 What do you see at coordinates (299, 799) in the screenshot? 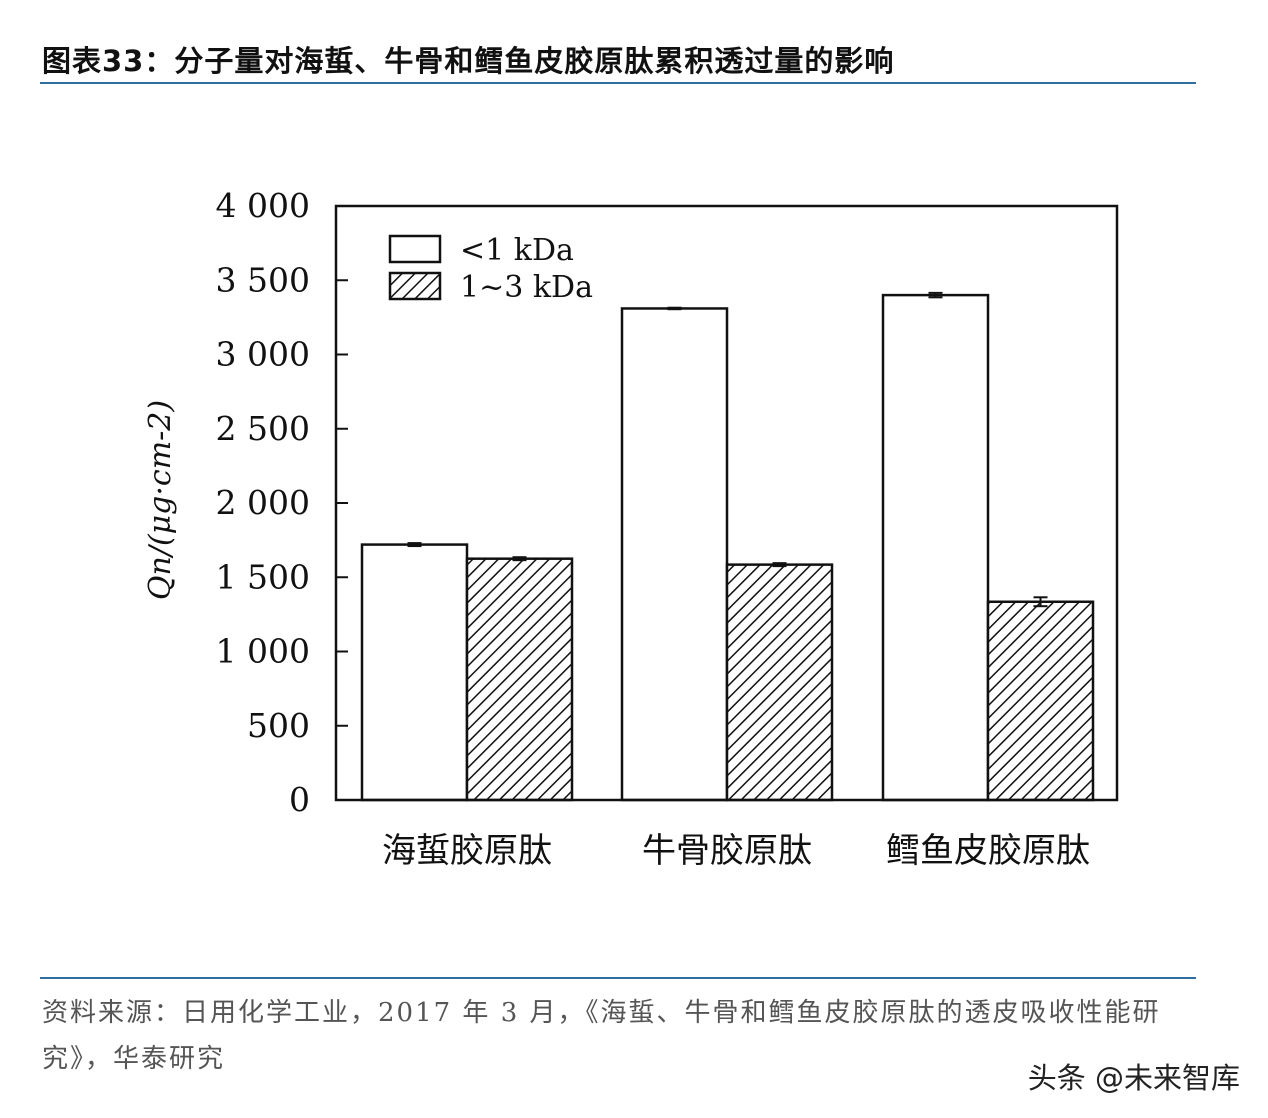
I see `y-tick-label: 0` at bounding box center [299, 799].